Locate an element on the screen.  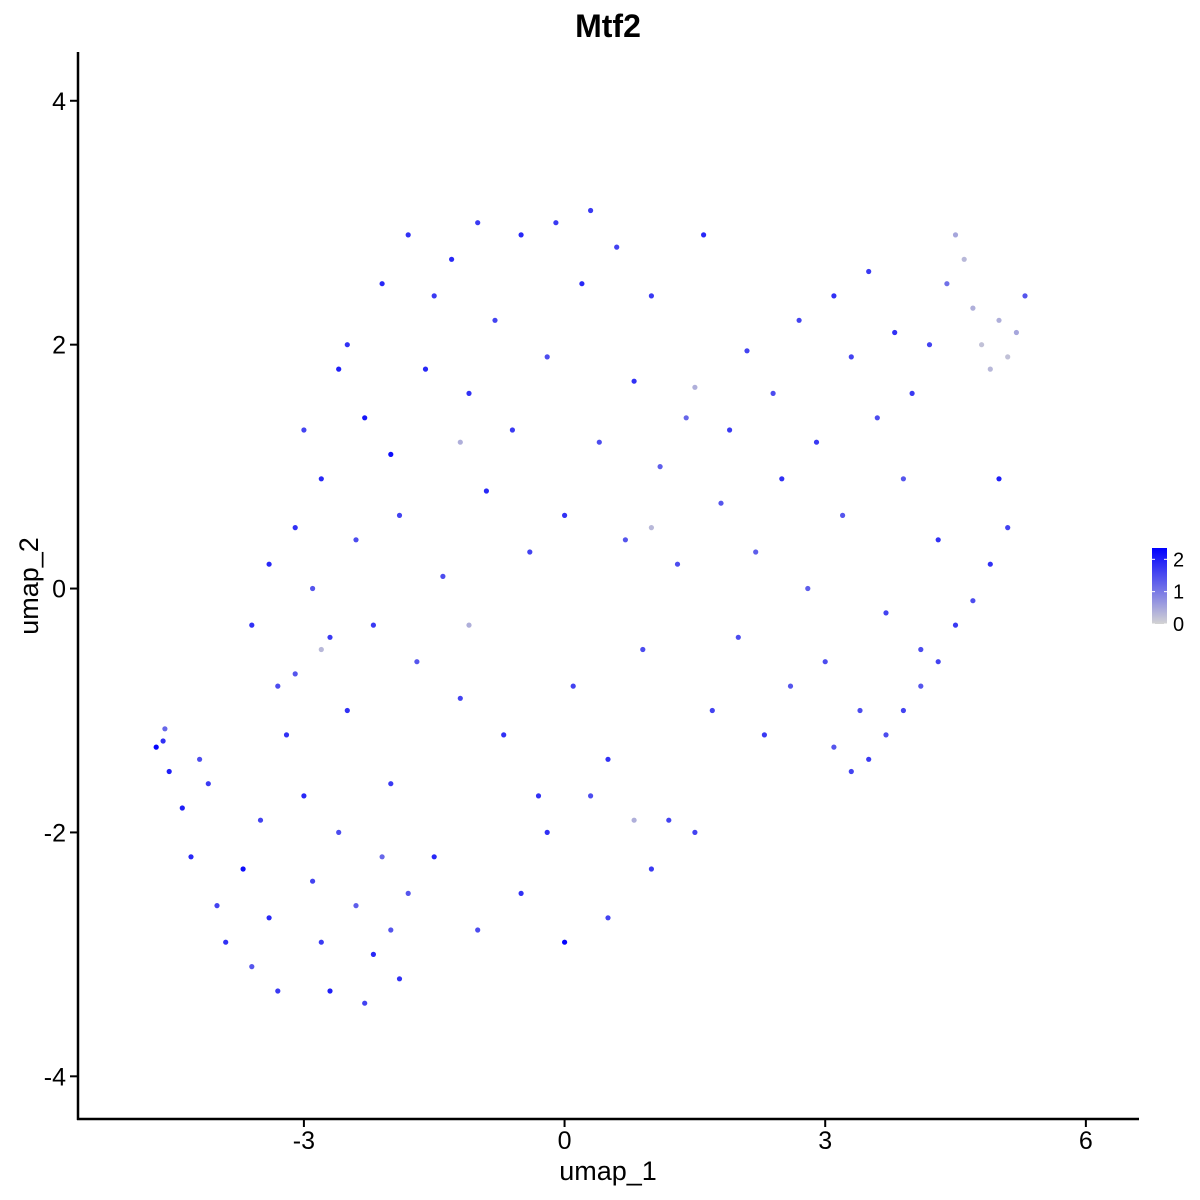
y-axis-label: umap_2 is located at coordinates (29, 586).